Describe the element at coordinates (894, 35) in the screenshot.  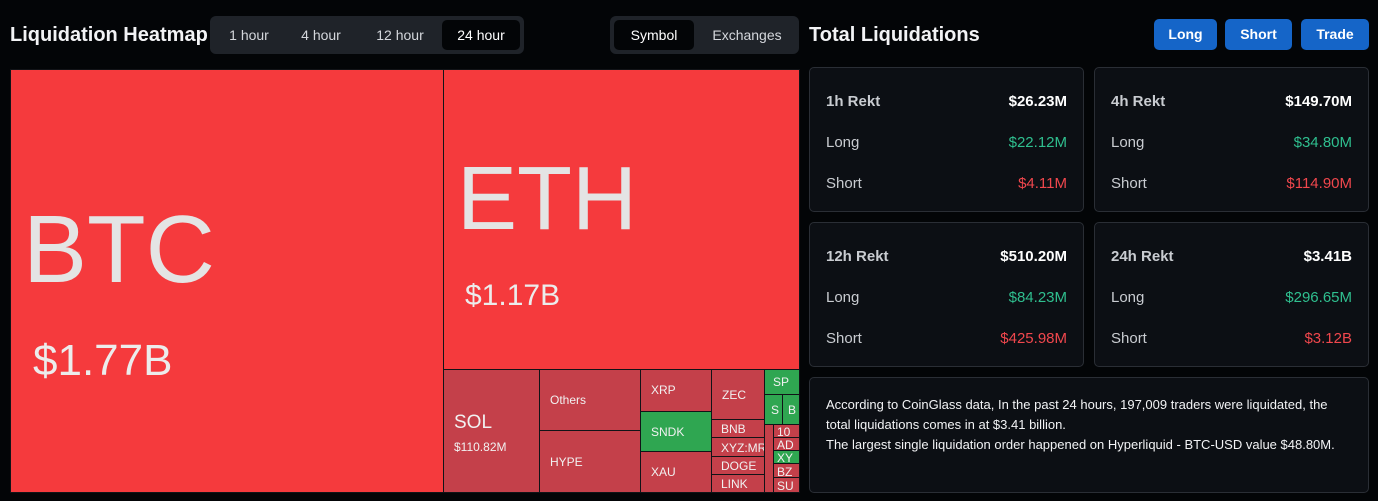
I see `total-liquidations-title: Total Liquidations` at that location.